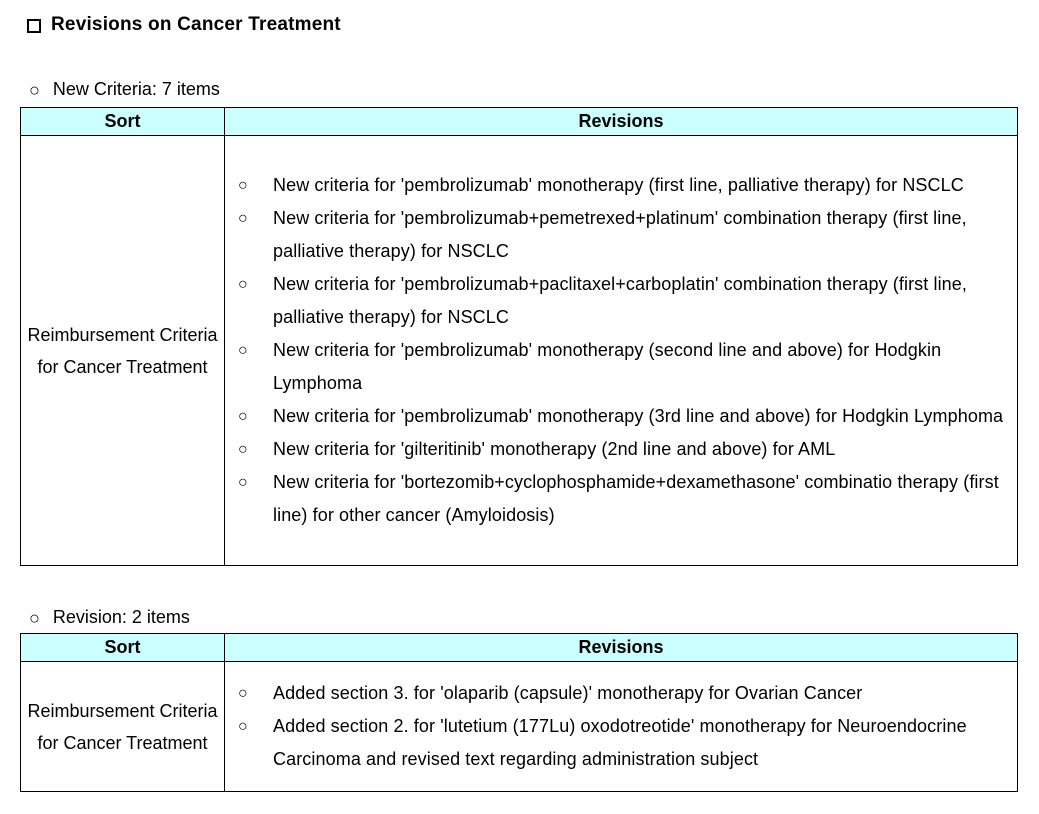  What do you see at coordinates (196, 24) in the screenshot?
I see `document-title-text: Revisions on Cancer Treatment` at bounding box center [196, 24].